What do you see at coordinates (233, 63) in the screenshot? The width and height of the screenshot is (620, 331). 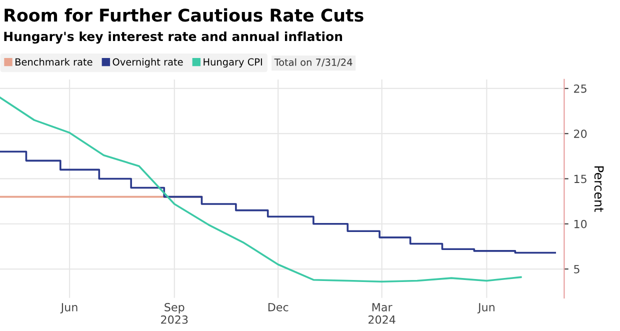 I see `legend-label: Hungary CPI` at bounding box center [233, 63].